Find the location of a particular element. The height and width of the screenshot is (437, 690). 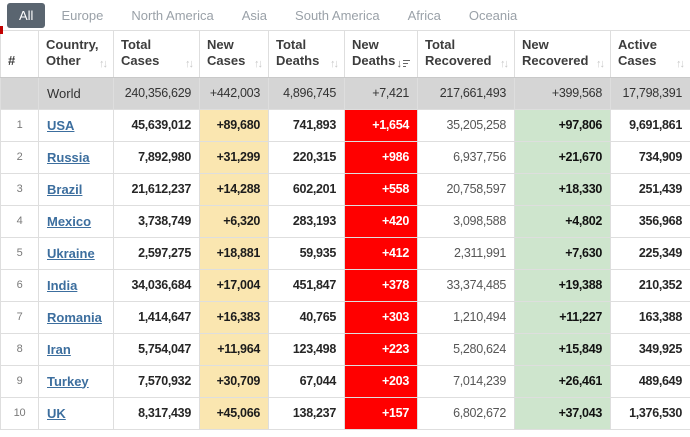

active-cases-cell: 734,909 is located at coordinates (650, 157).